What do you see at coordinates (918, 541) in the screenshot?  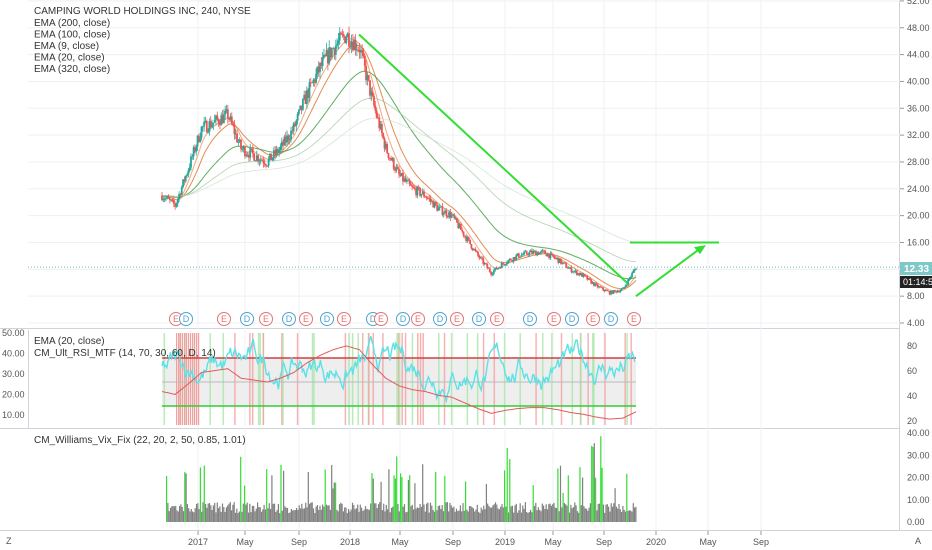 I see `auto-scale-button: A` at bounding box center [918, 541].